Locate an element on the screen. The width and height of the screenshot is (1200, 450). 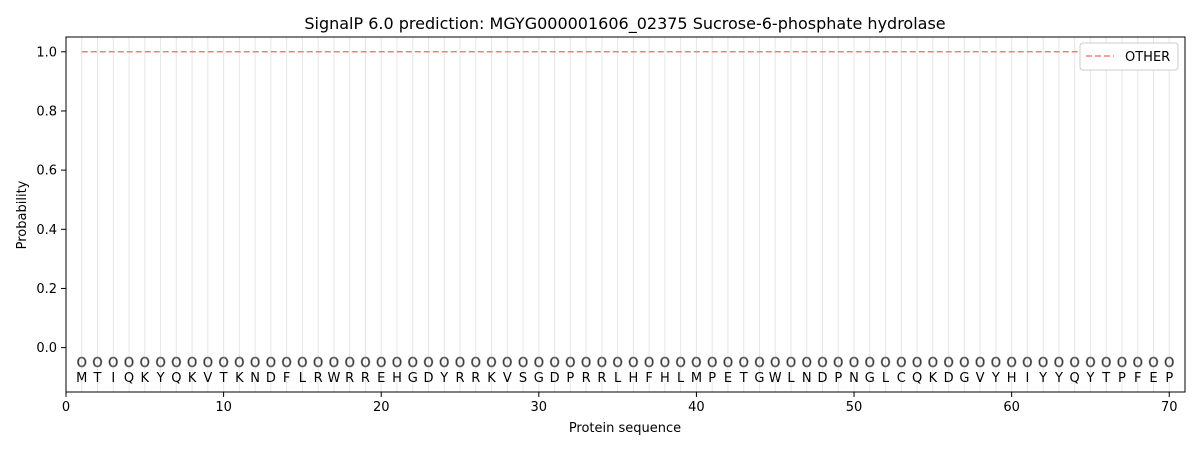
residue-33: R is located at coordinates (586, 378).